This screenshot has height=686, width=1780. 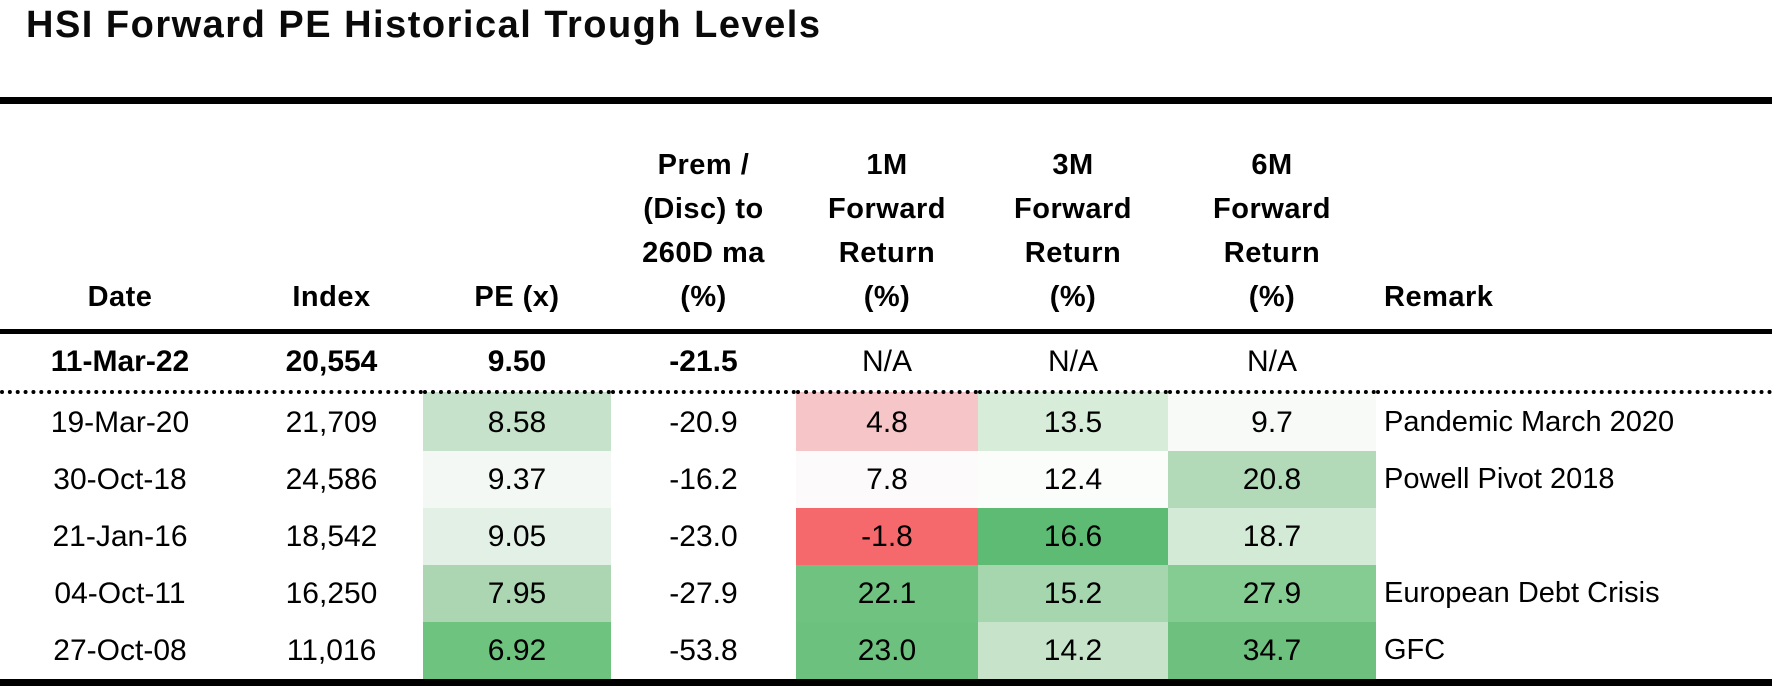 What do you see at coordinates (331, 422) in the screenshot?
I see `cell-index: 21,709` at bounding box center [331, 422].